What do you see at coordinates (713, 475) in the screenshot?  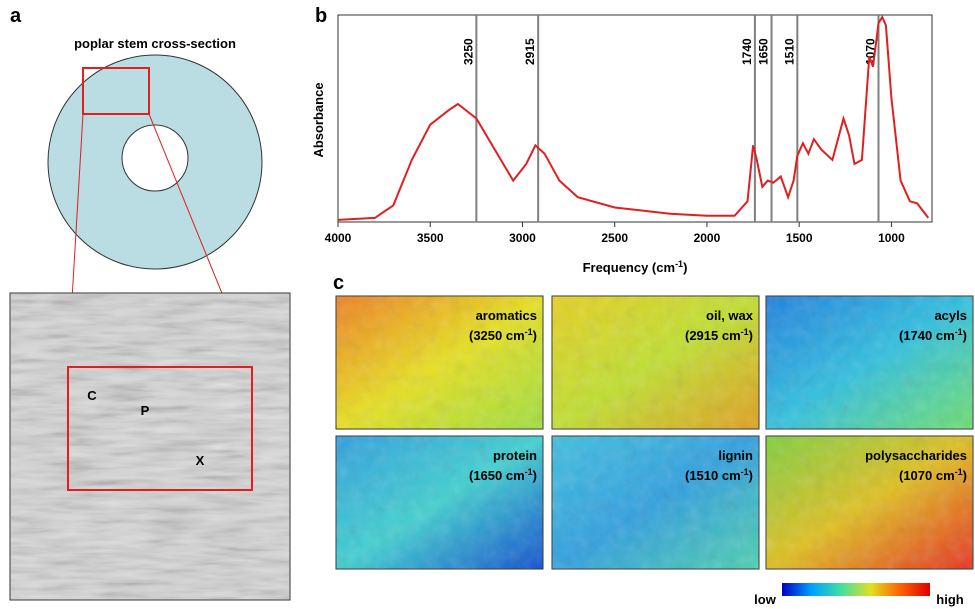 I see `map-band-part: (1510 cm` at bounding box center [713, 475].